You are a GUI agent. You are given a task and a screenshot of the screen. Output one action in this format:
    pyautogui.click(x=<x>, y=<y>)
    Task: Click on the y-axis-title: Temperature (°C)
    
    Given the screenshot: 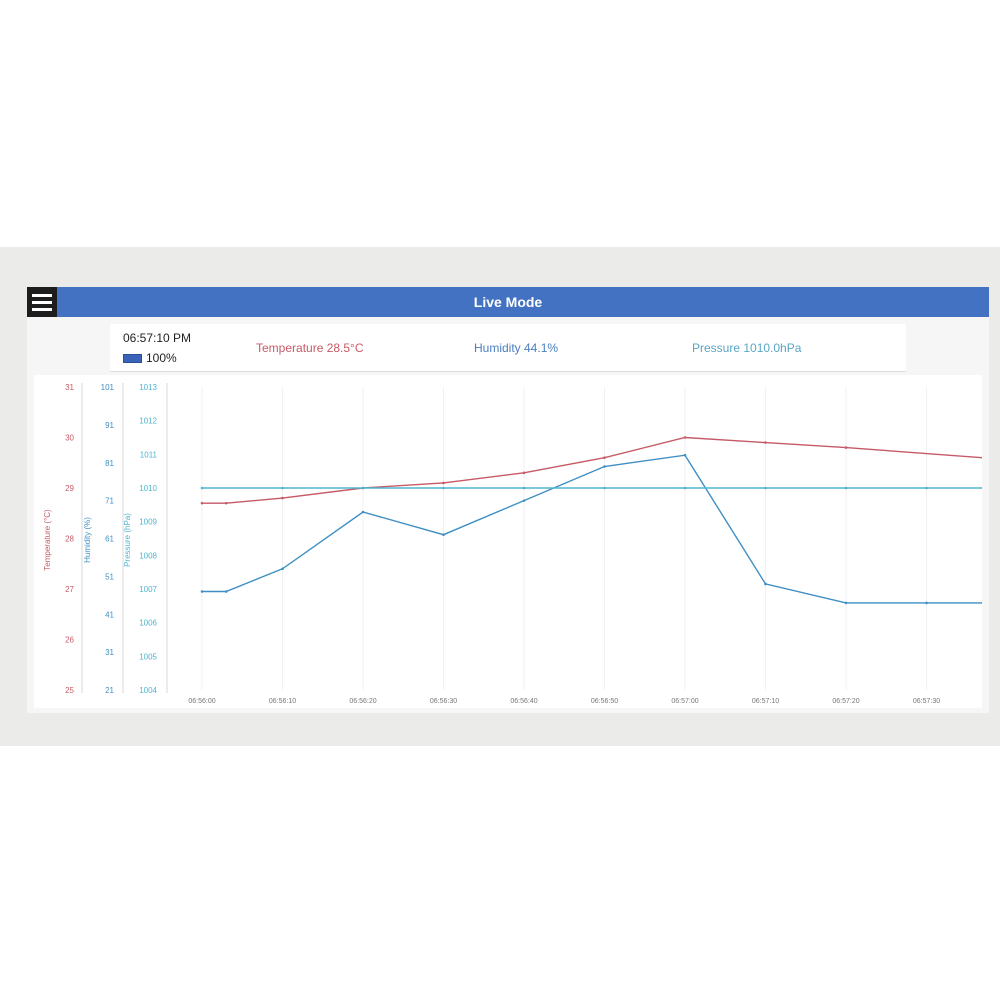 What is the action you would take?
    pyautogui.click(x=47, y=540)
    